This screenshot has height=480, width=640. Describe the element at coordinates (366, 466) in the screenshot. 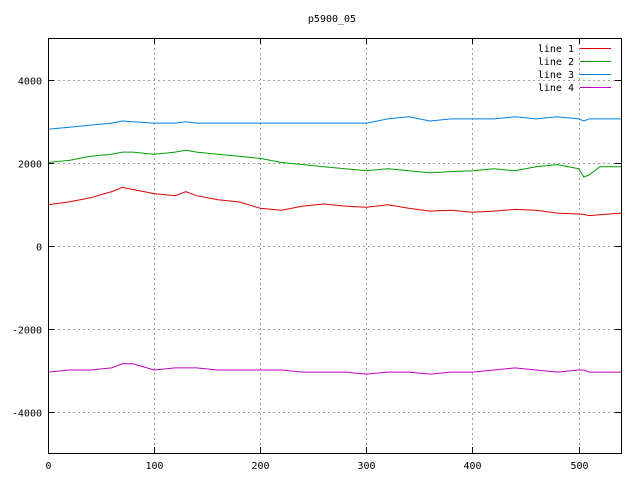

I see `x-tick-label: 300` at that location.